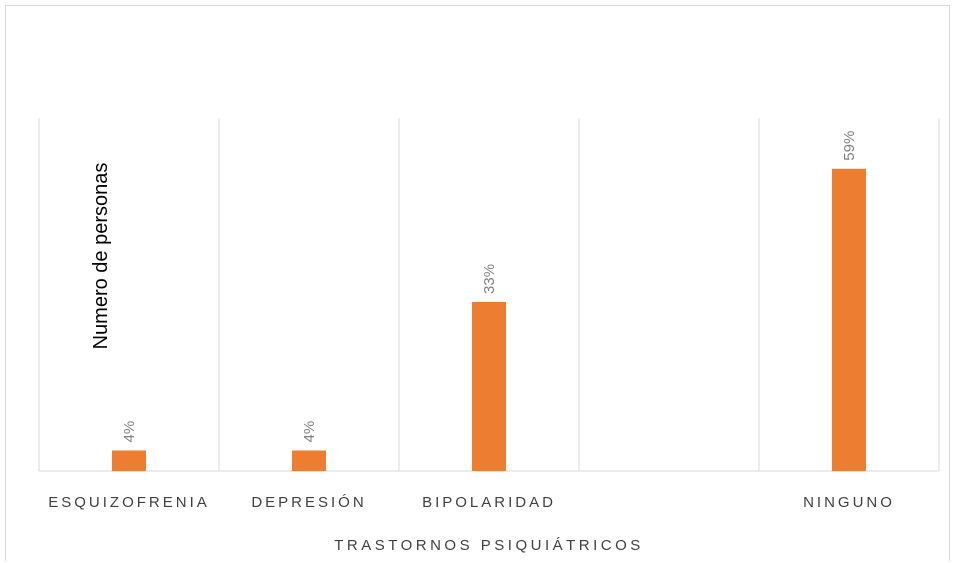 This screenshot has width=956, height=563. I want to click on x-tick-labels: ESQUIZOFRENIA DEPRESIÓN BIPOLARIDAD NINGUNO, so click(471, 502).